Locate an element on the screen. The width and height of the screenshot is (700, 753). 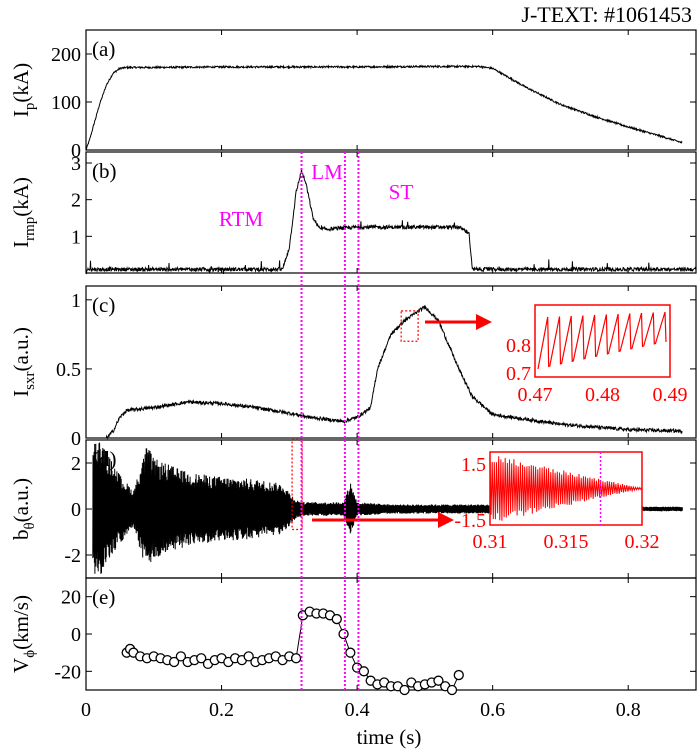
phase-label-rtm: RTM is located at coordinates (241, 219).